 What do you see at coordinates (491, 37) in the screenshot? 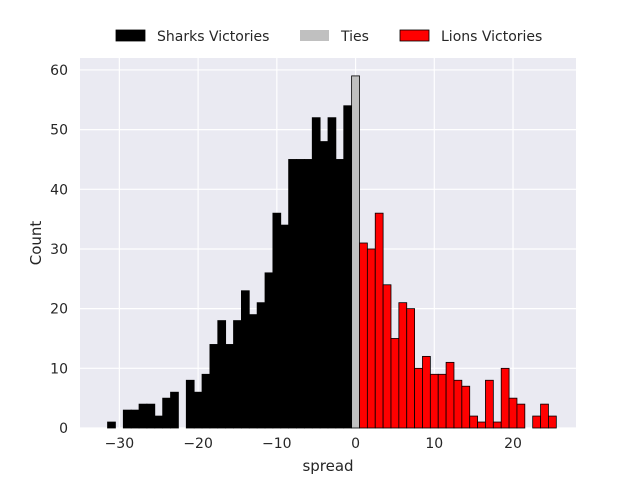
I see `legend-label: Lions Victories` at bounding box center [491, 37].